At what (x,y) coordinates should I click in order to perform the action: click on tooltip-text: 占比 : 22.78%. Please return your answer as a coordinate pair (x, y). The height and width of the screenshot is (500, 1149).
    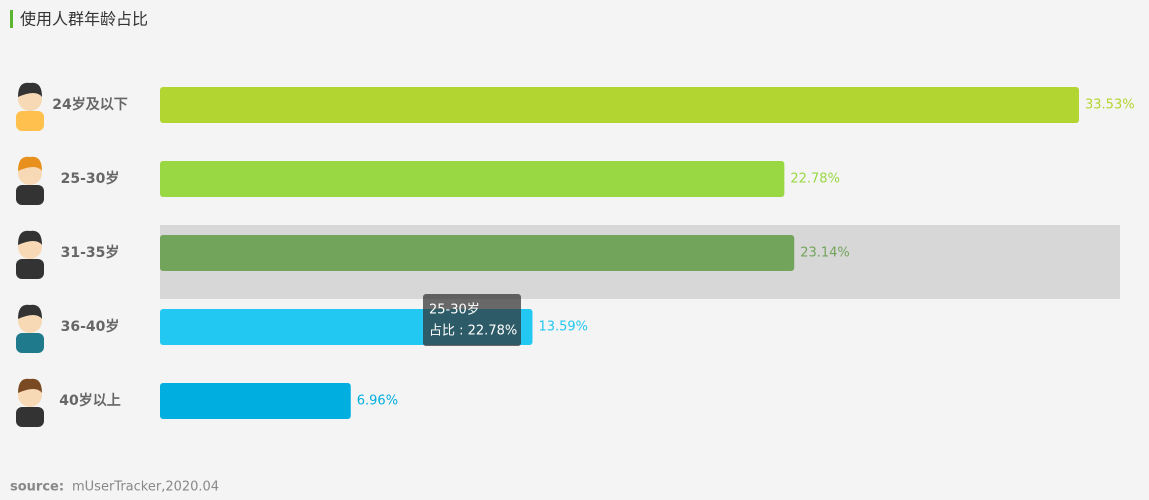
    Looking at the image, I should click on (473, 331).